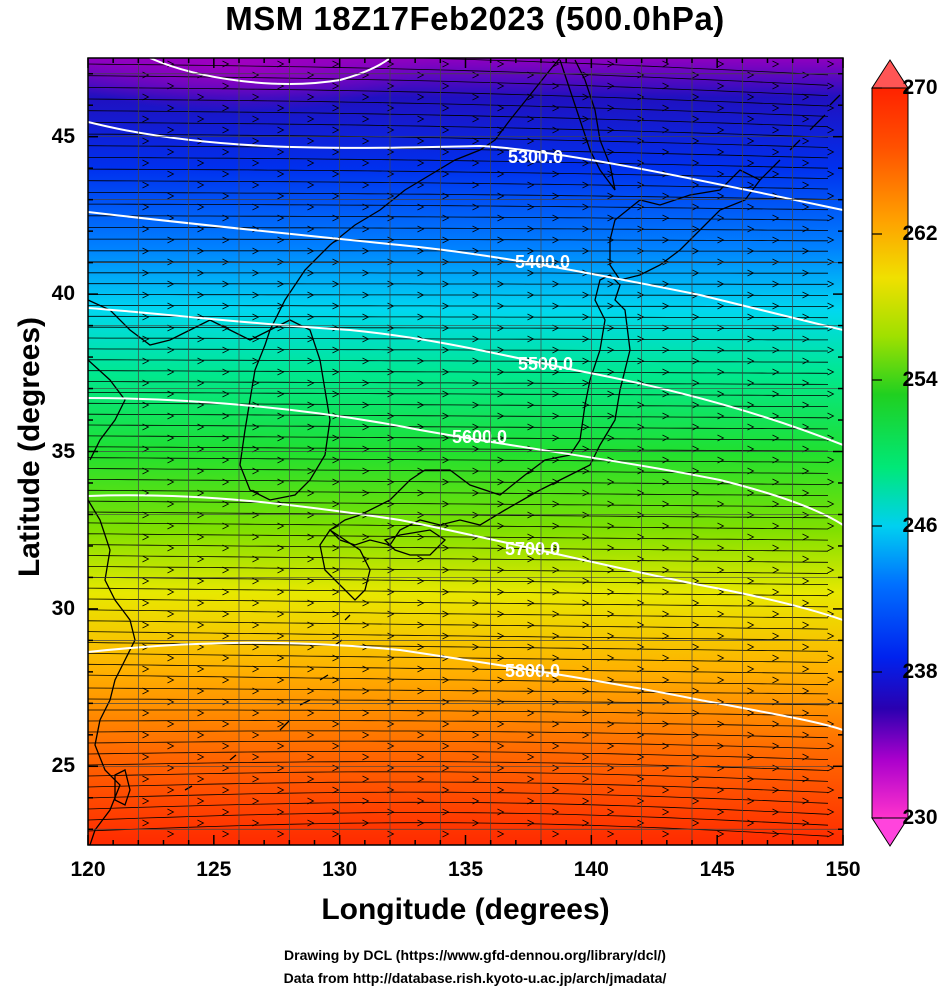  What do you see at coordinates (591, 869) in the screenshot?
I see `x-tick-label: 140` at bounding box center [591, 869].